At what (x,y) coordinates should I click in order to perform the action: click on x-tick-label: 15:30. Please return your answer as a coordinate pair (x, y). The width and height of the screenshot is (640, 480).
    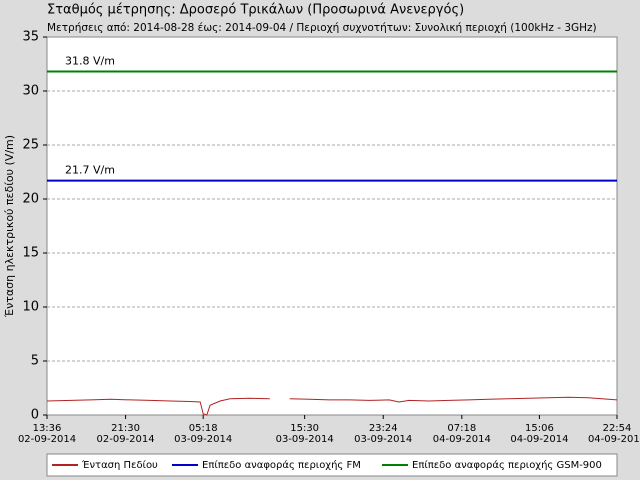
    Looking at the image, I should click on (304, 428).